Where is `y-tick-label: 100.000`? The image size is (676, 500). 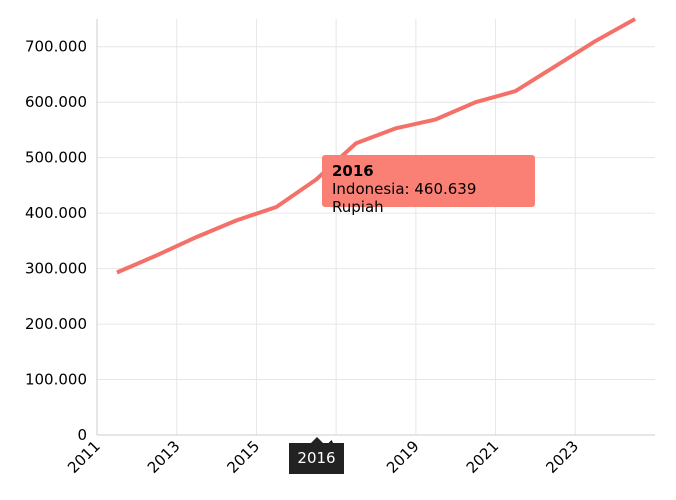 y-tick-label: 100.000 is located at coordinates (56, 380).